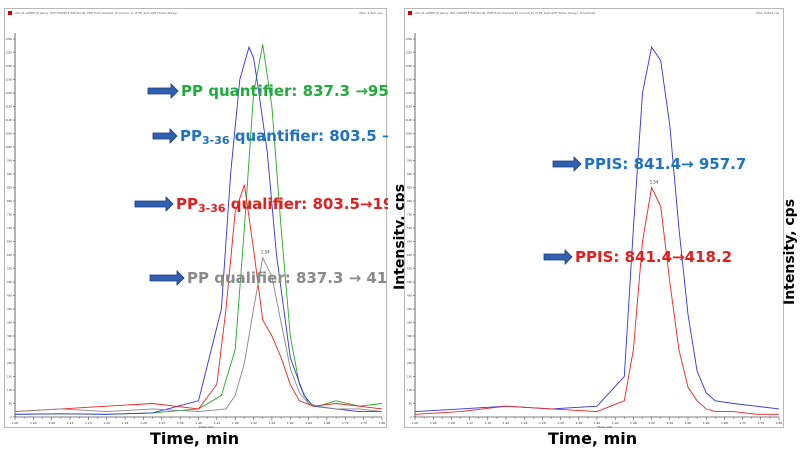 The width and height of the screenshot is (800, 457). What do you see at coordinates (8, 120) in the screenshot?
I see `y-tick-label: 1100` at bounding box center [8, 120].